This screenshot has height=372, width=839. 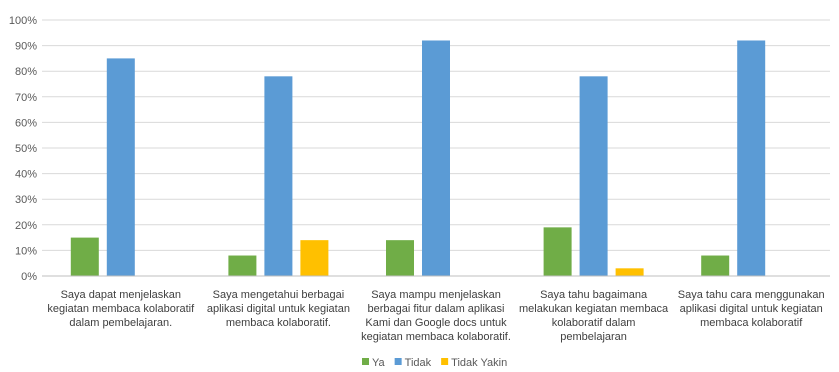 I want to click on y-tick-label: 40%, so click(x=26, y=175).